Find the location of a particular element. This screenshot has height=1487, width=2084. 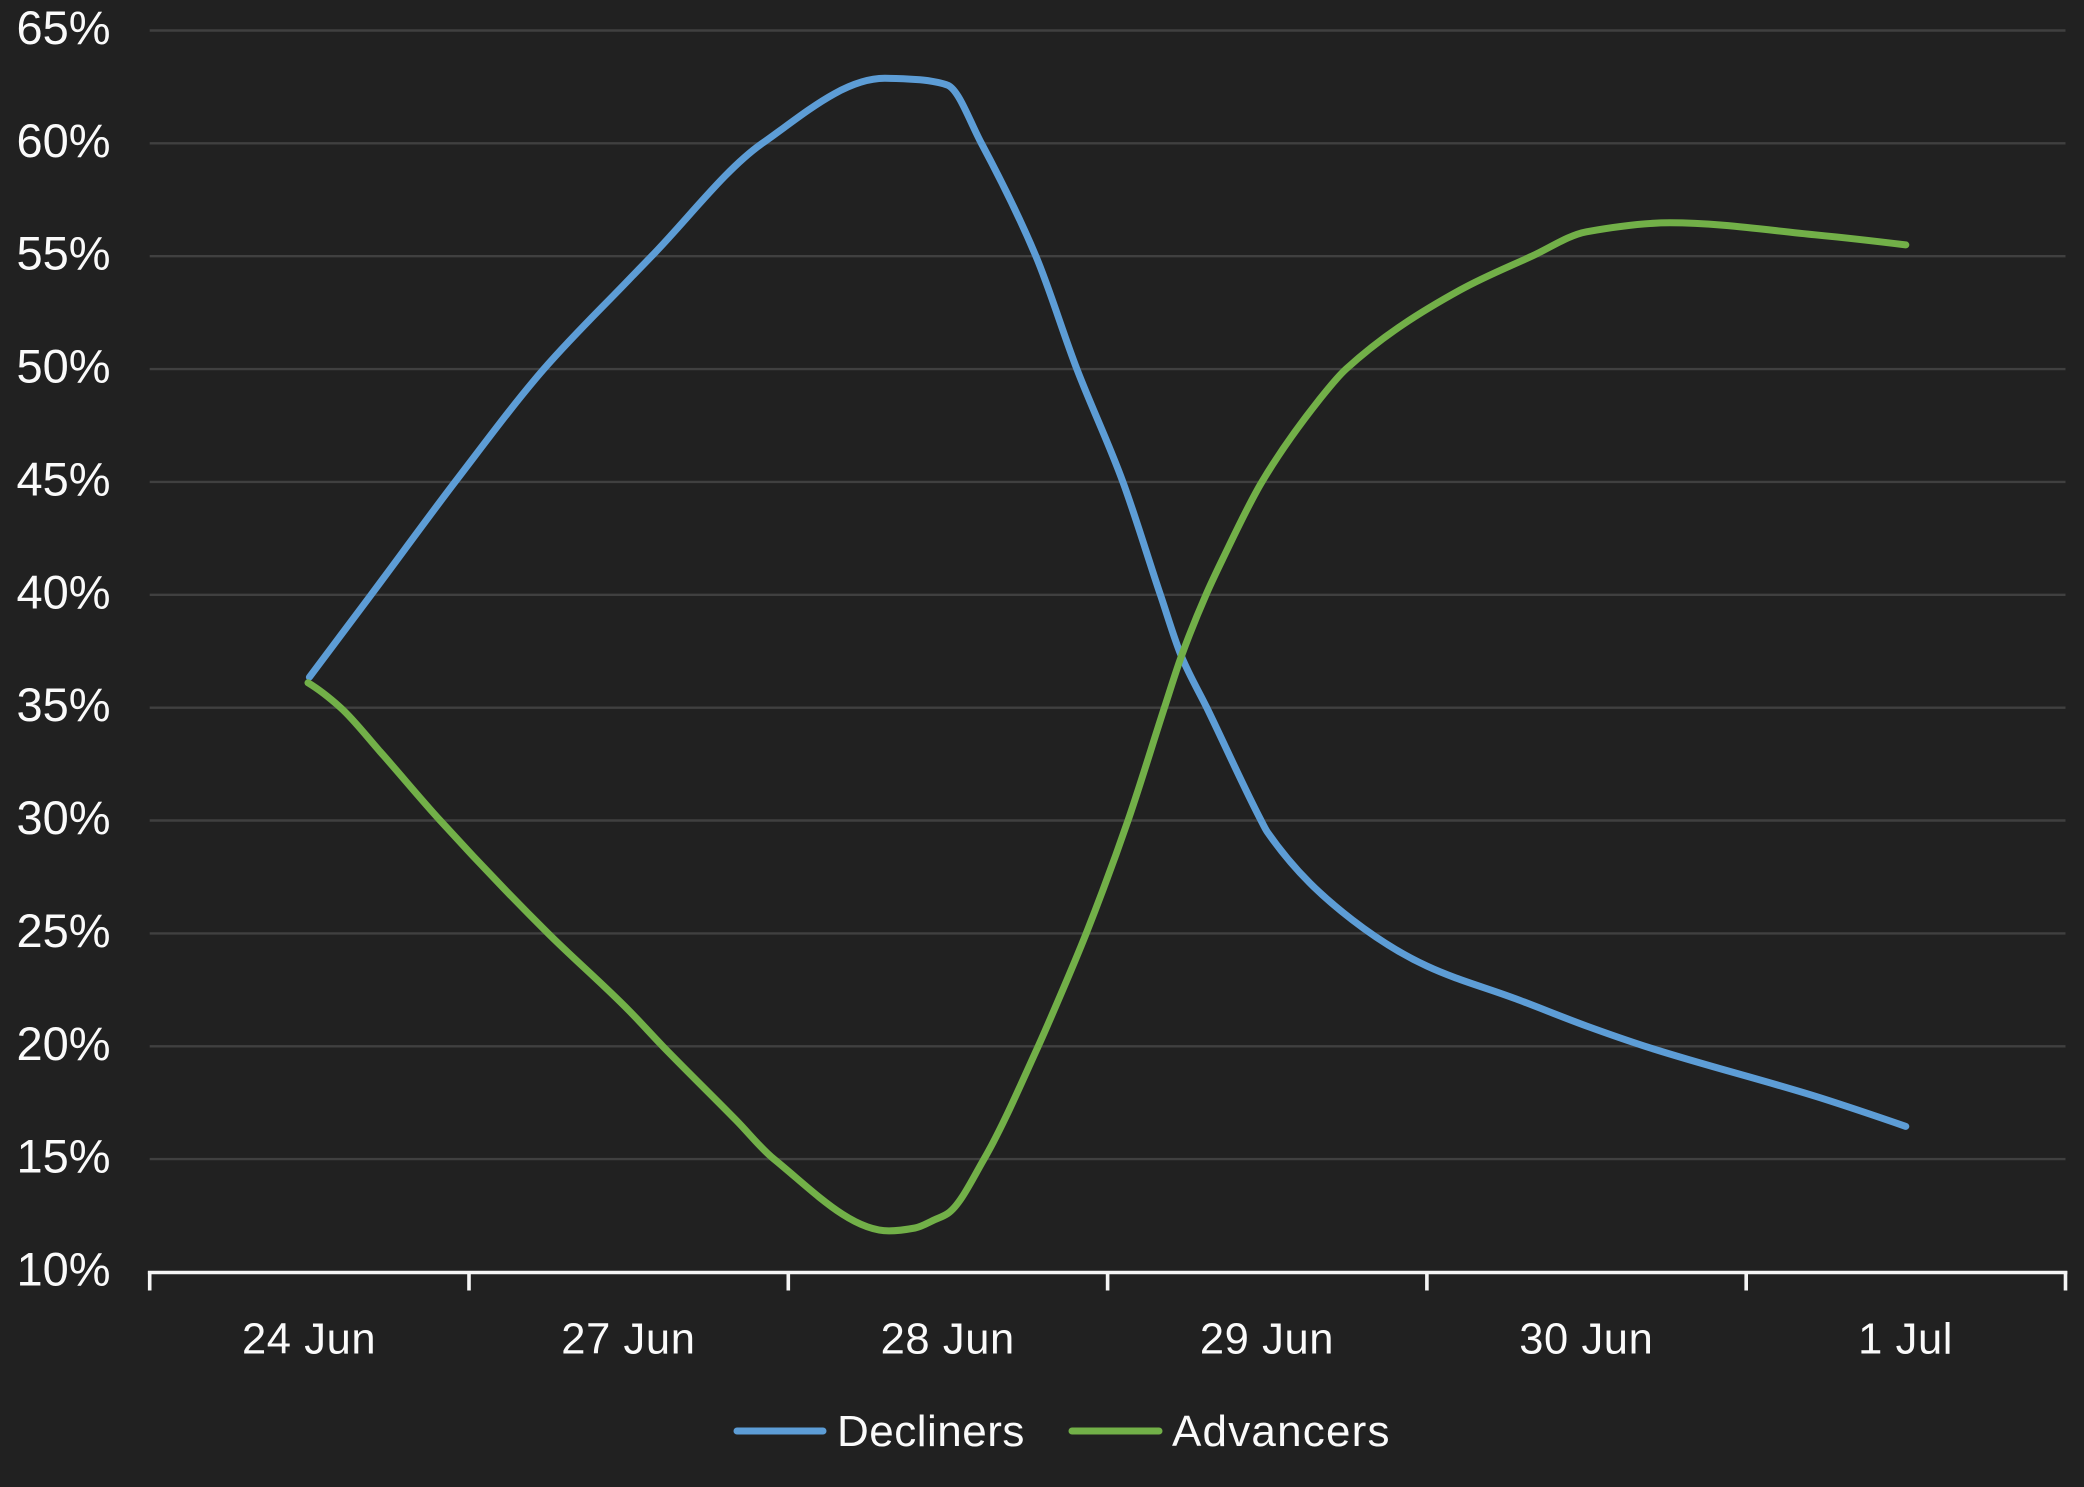

svg-text: 30 Jun is located at coordinates (1586, 1340).